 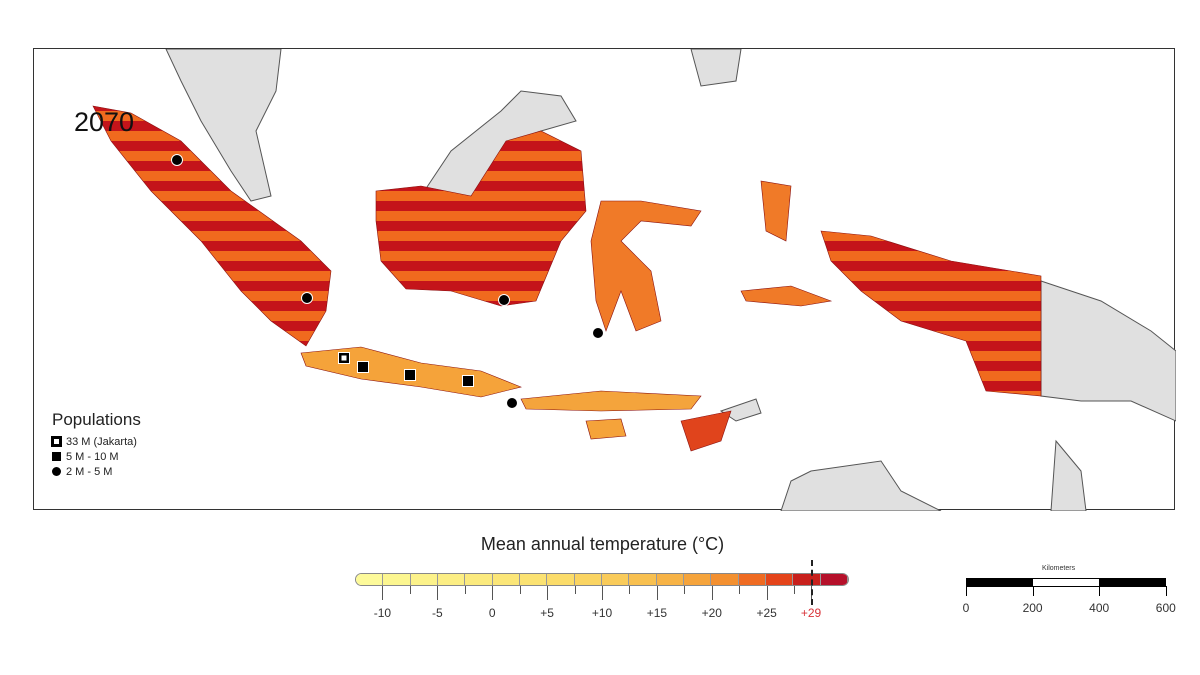 I want to click on legend-label: 33 M (Jakarta), so click(x=101, y=441).